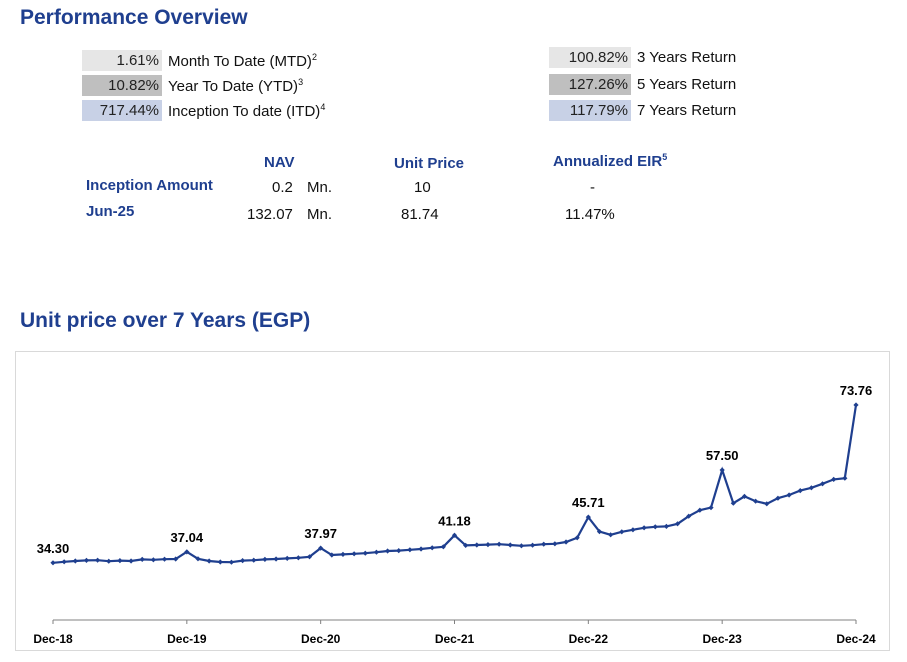 Image resolution: width=907 pixels, height=662 pixels. Describe the element at coordinates (608, 161) in the screenshot. I see `eir-header-text: Annualized EIR` at that location.